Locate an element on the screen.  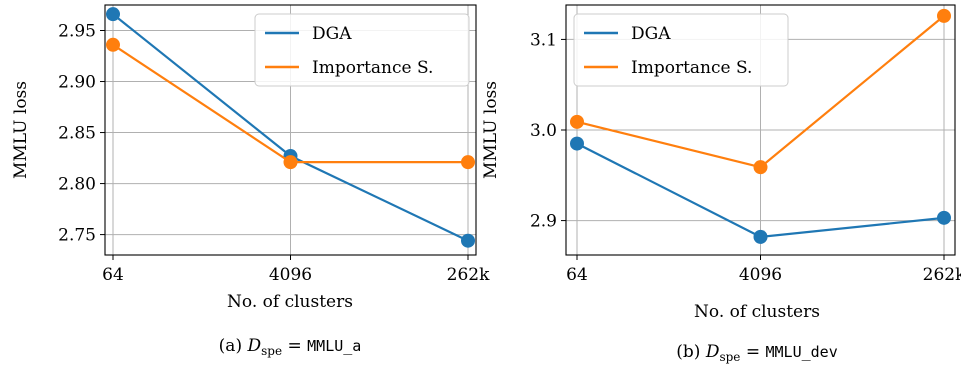
y-tick-label: 2.75 is located at coordinates (77, 236).